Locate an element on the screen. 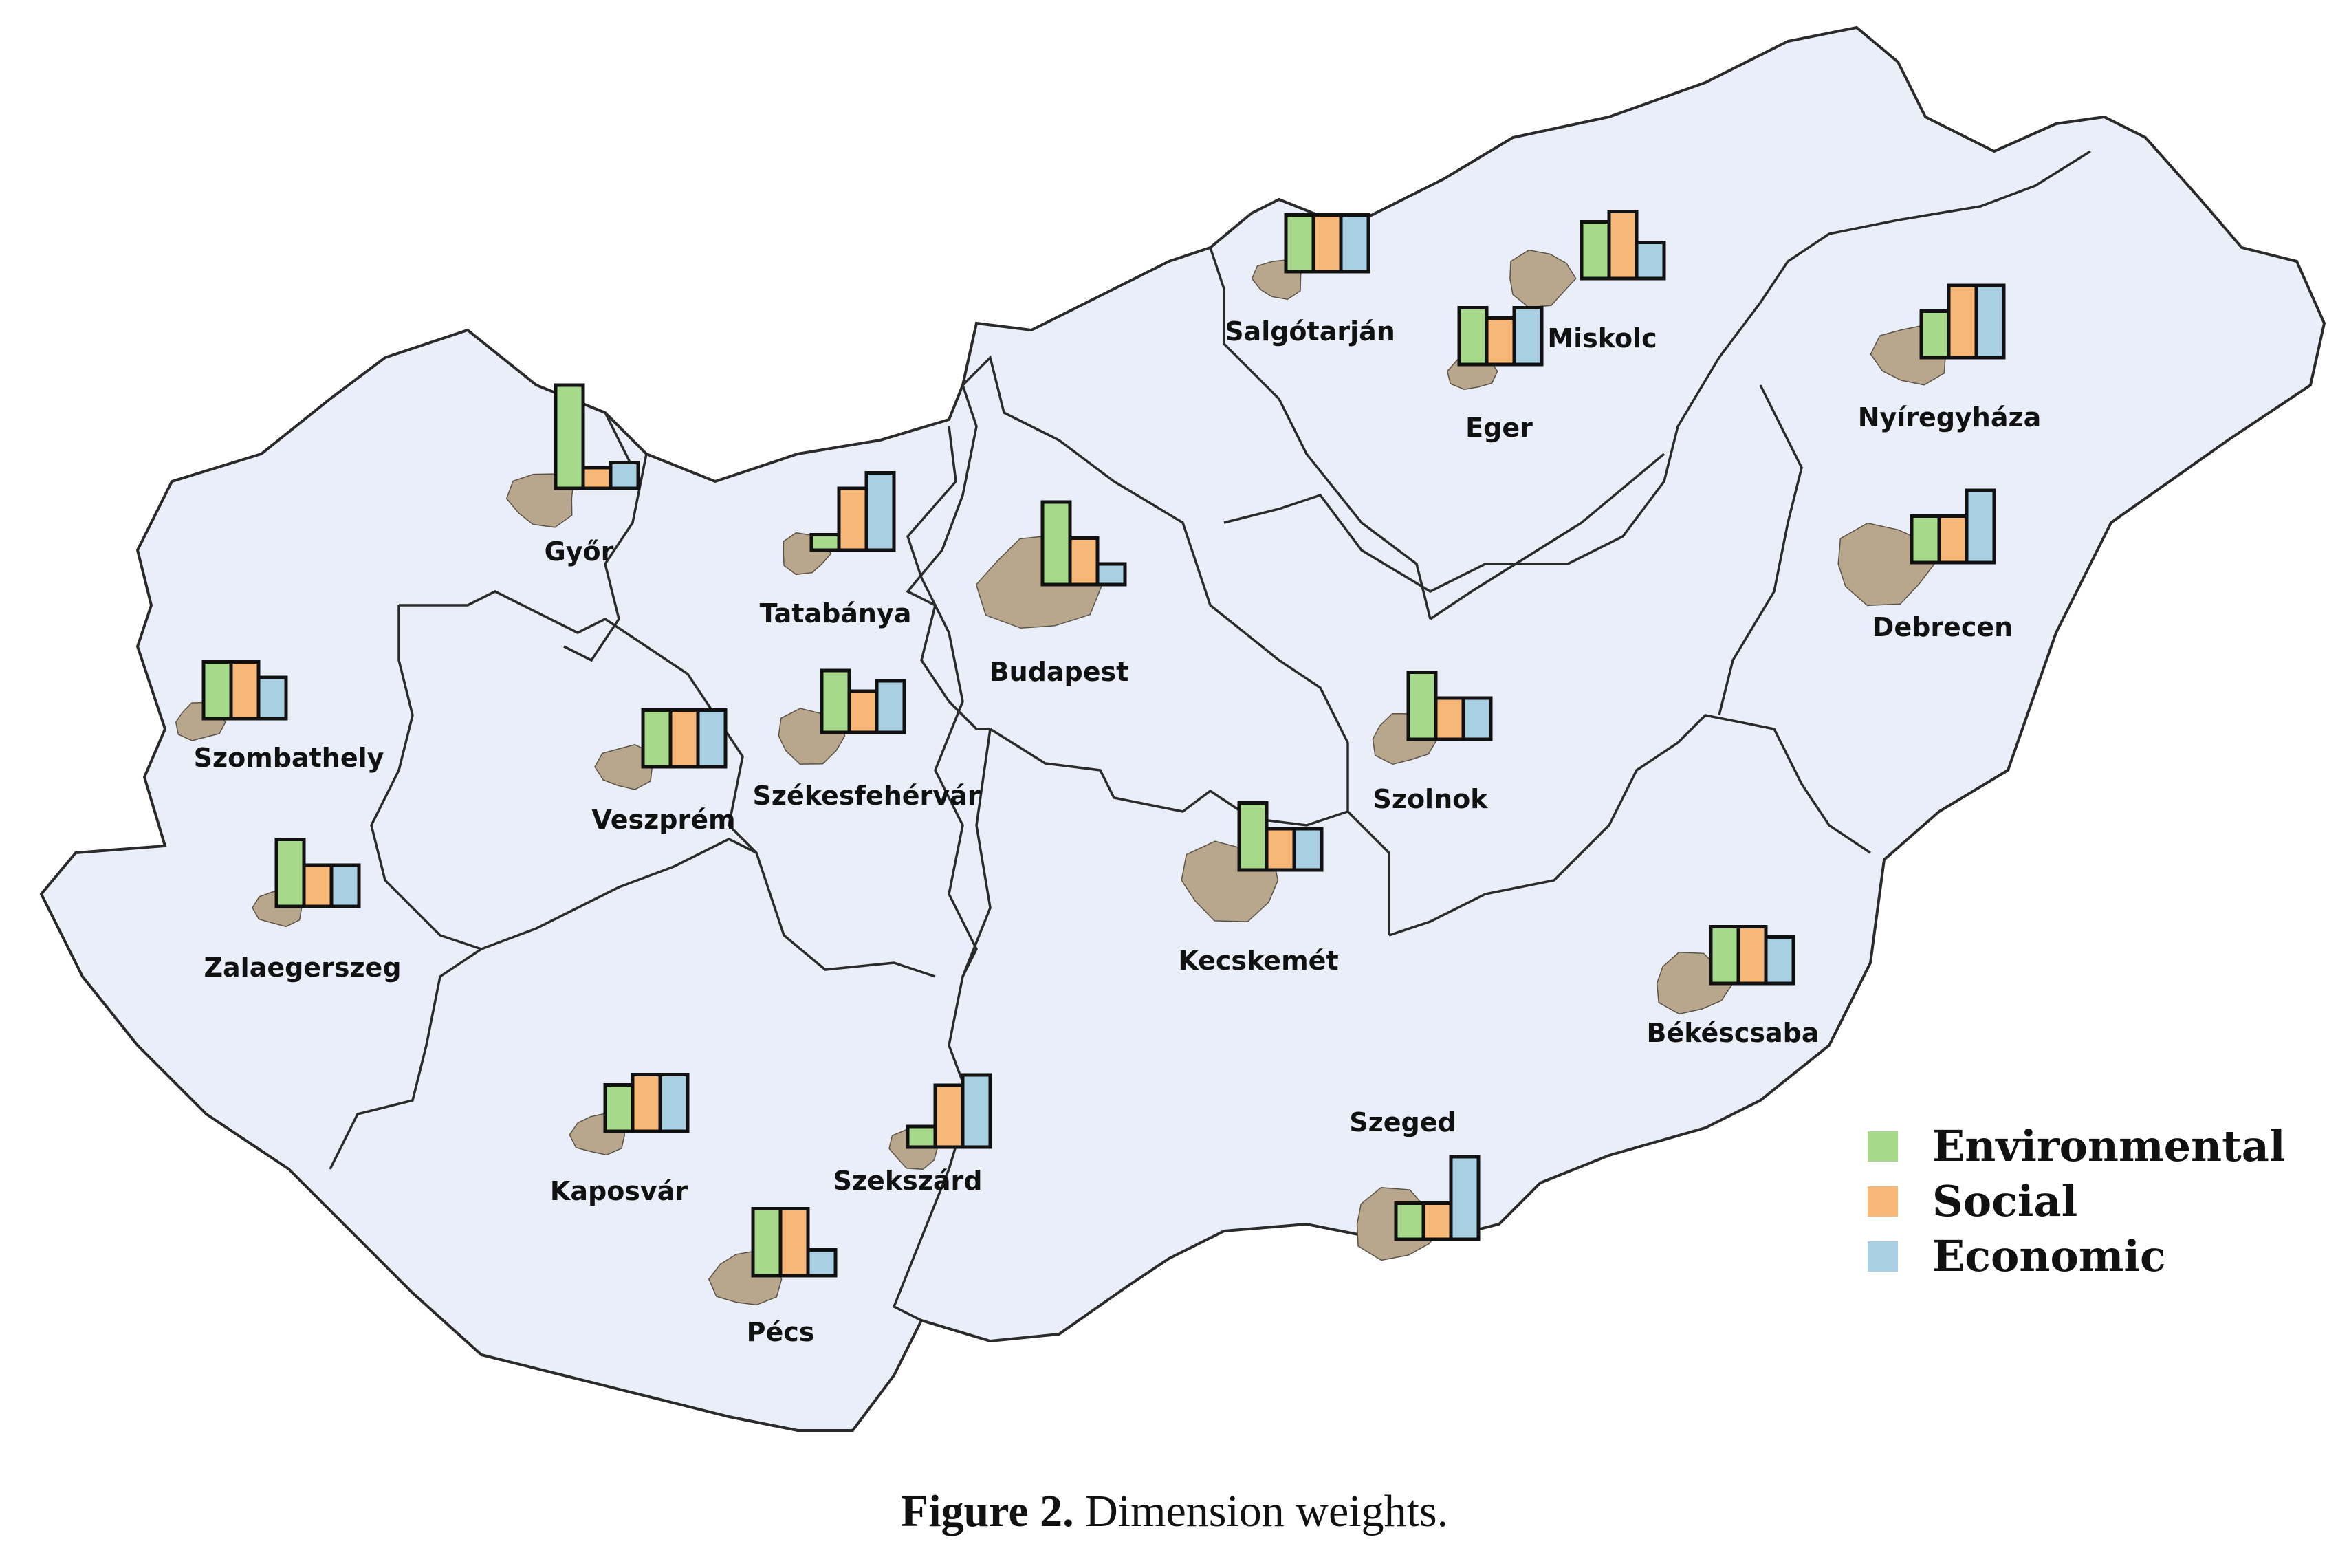  city-label-kecskemet: Kecskemét is located at coordinates (1258, 961).